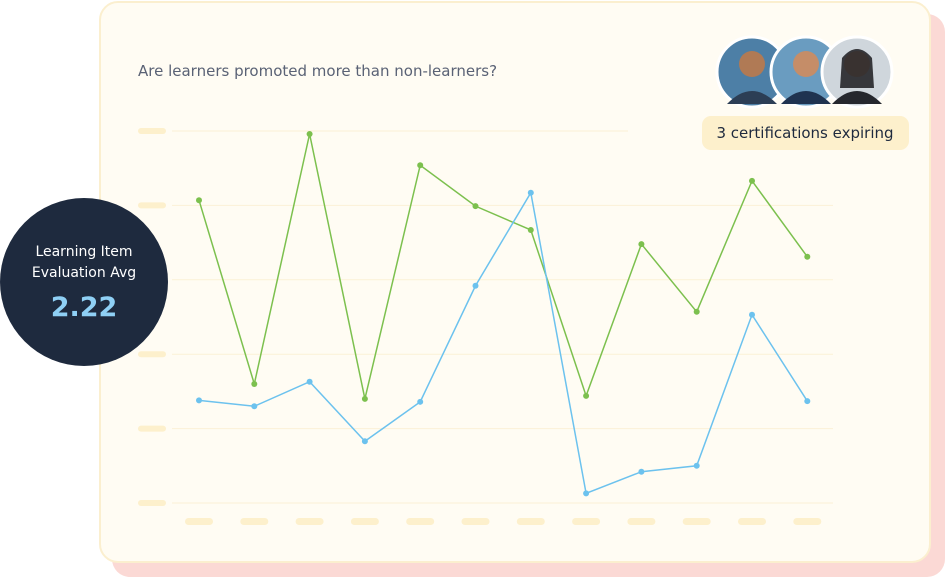  Describe the element at coordinates (857, 68) in the screenshot. I see `avatar-hair` at that location.